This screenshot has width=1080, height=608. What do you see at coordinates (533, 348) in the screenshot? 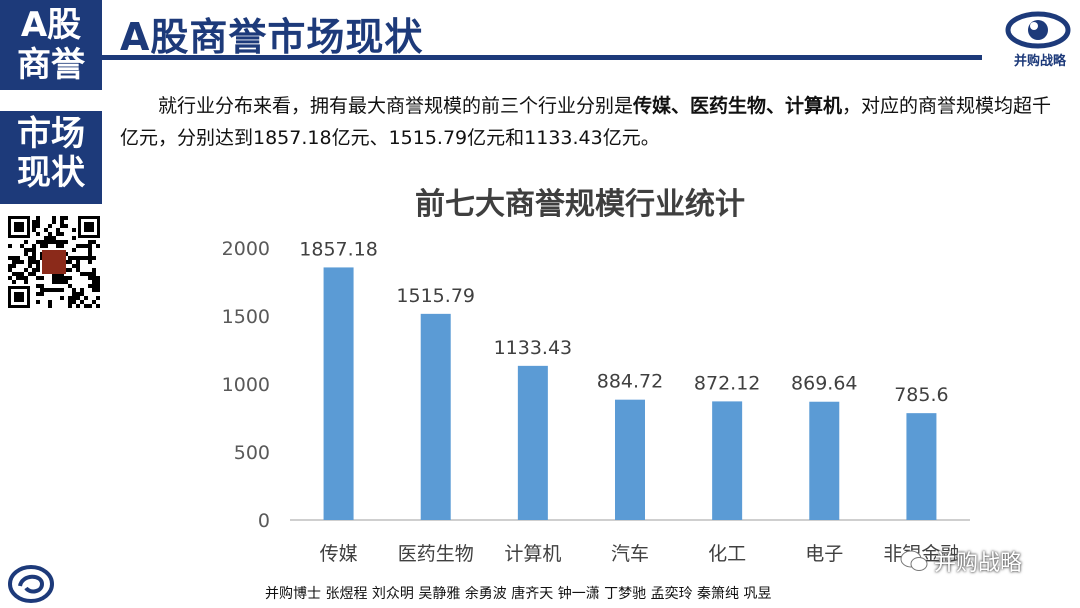
I see `data-label: 1133.43` at bounding box center [533, 348].